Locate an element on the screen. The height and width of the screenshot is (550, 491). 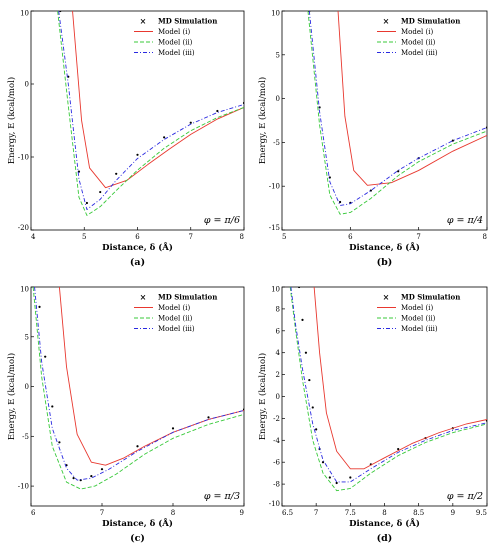
y-tick-label: -8 is located at coordinates (276, 485).